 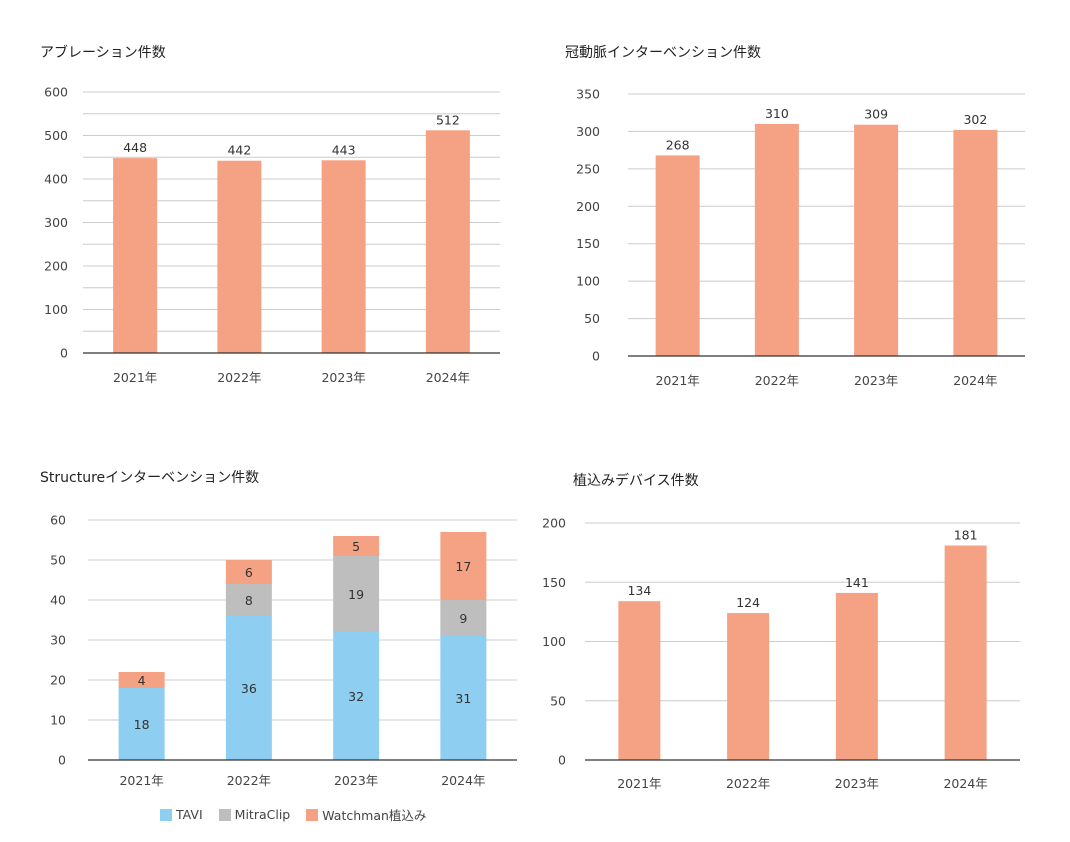 I want to click on y-tick-label: 600, so click(x=56, y=92).